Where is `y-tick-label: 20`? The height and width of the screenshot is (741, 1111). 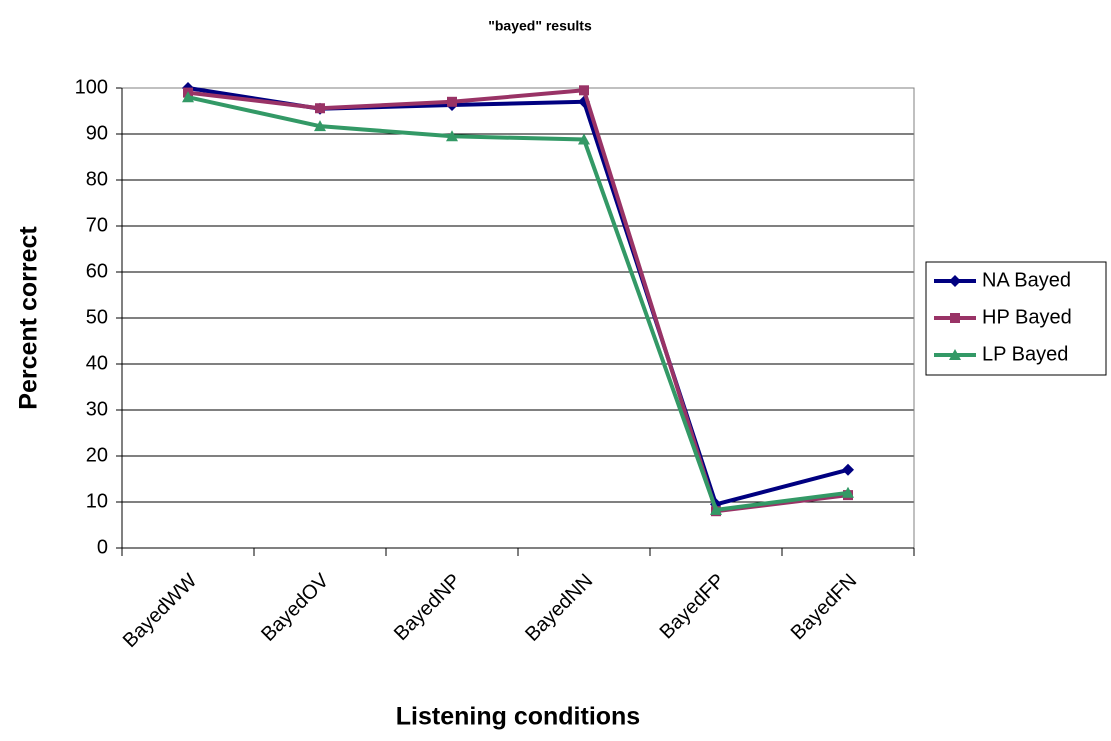
y-tick-label: 20 is located at coordinates (97, 455).